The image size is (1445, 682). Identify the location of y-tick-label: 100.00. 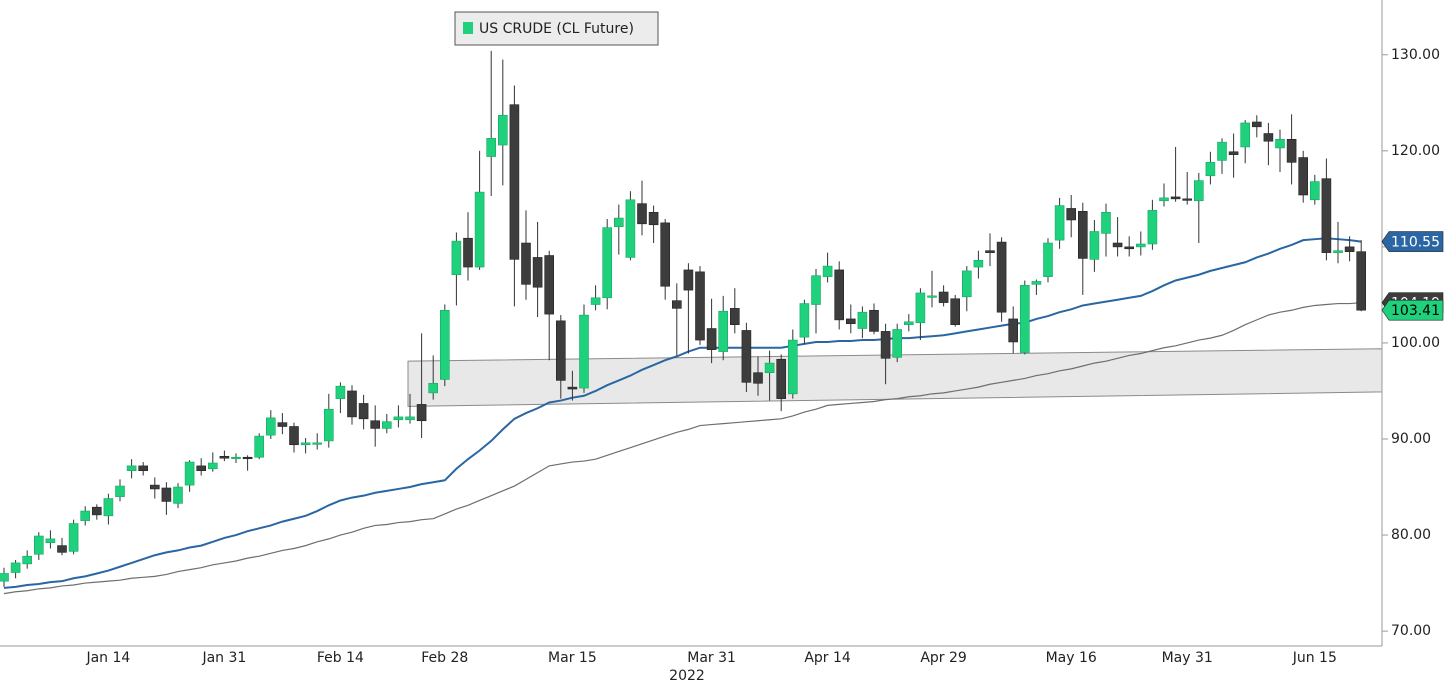
(1415, 343).